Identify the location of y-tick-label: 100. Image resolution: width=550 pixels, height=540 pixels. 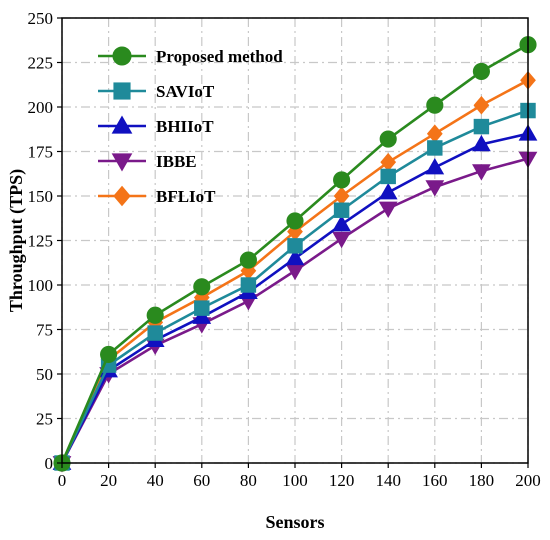
(41, 285).